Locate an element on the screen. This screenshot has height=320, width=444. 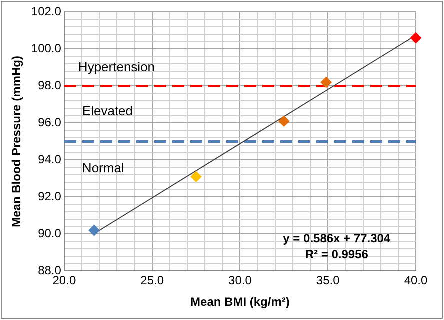
y-tick-label: 98.0 is located at coordinates (50, 85).